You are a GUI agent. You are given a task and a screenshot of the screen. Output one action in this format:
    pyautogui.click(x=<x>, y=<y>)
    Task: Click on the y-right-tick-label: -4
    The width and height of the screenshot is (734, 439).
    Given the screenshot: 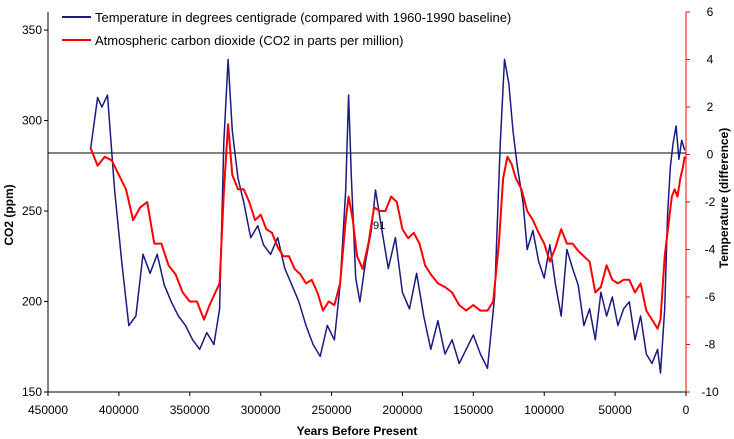 What is the action you would take?
    pyautogui.click(x=710, y=250)
    